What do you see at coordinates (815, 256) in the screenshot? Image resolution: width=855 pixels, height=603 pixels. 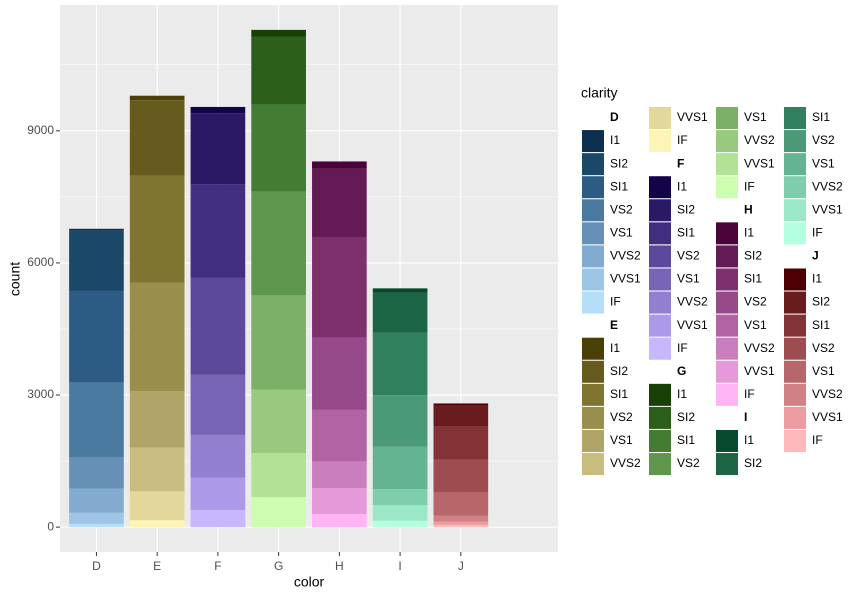 I see `legend-group-header: J` at bounding box center [815, 256].